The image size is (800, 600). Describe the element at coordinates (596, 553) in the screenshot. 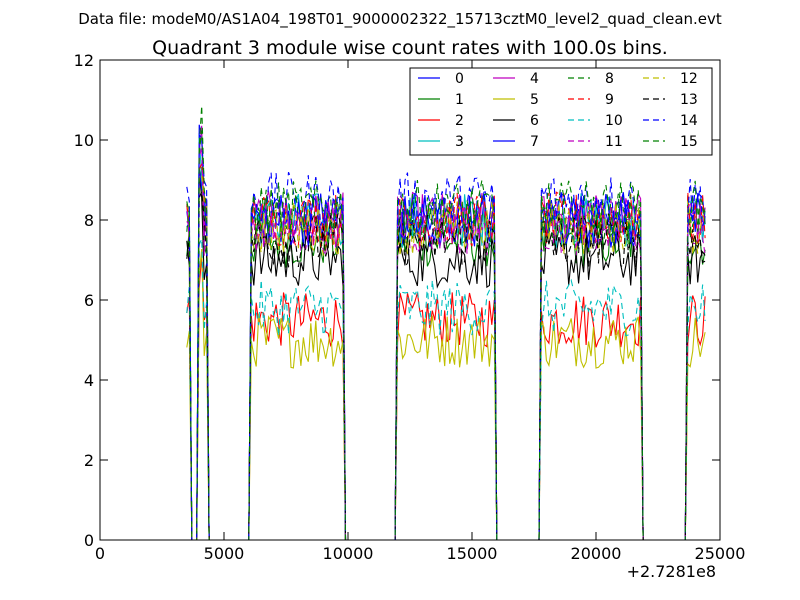

I see `x-tick-label: 20000` at that location.